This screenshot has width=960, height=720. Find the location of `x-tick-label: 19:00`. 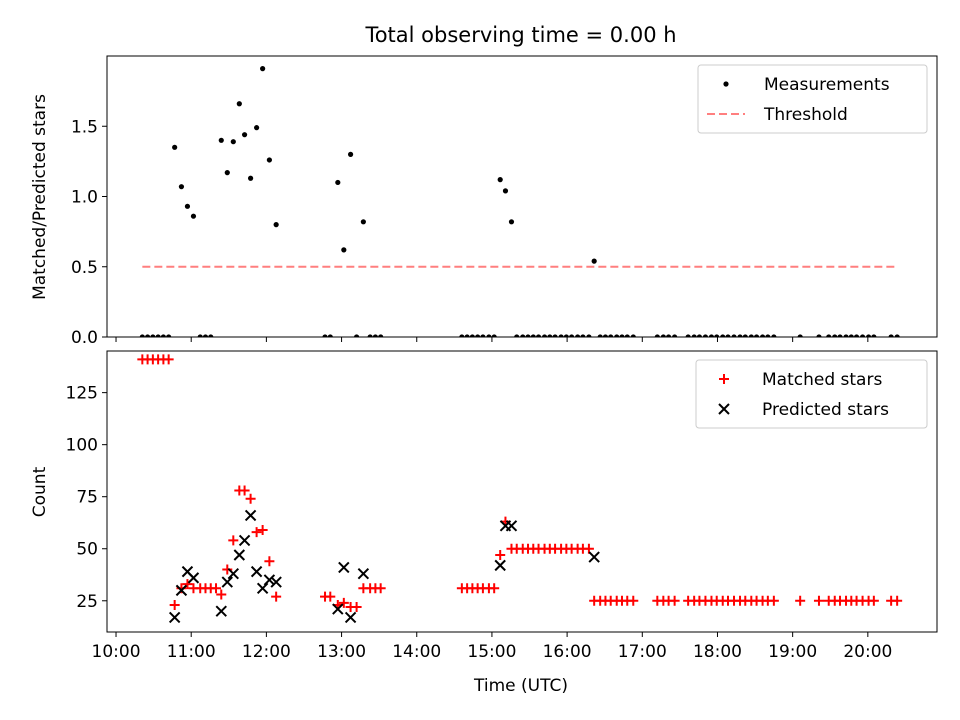

x-tick-label: 19:00 is located at coordinates (792, 652).